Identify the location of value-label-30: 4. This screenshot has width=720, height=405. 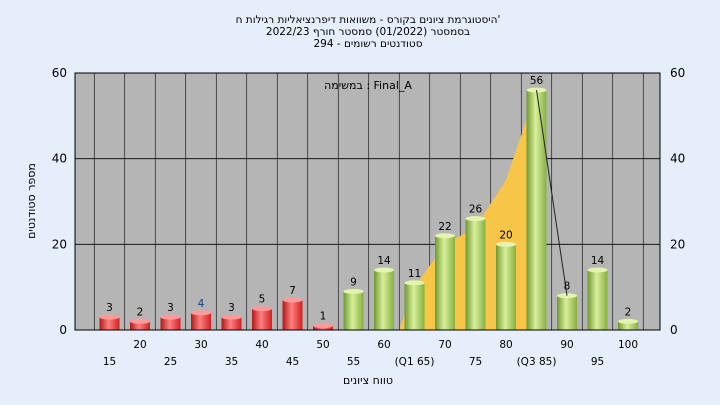
(201, 304).